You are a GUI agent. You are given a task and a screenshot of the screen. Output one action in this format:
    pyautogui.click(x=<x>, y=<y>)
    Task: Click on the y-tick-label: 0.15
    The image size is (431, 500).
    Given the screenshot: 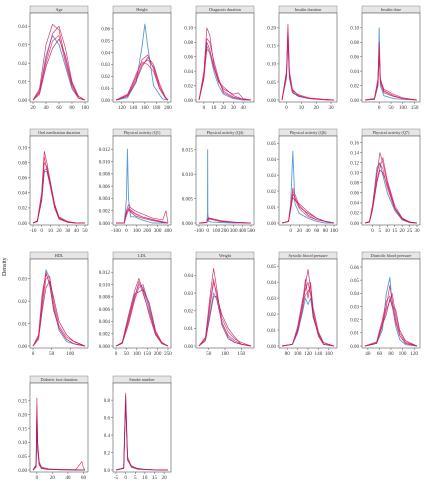 What is the action you would take?
    pyautogui.click(x=22, y=429)
    